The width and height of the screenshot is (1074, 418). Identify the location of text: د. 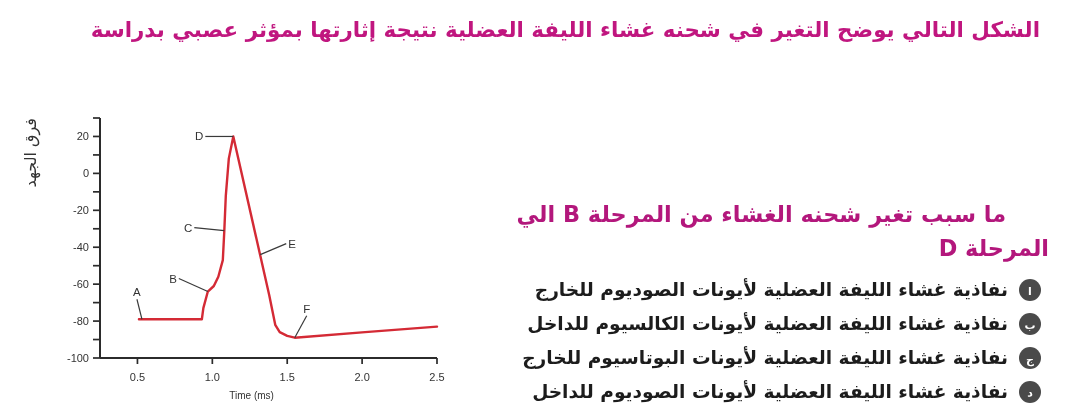
(1030, 393).